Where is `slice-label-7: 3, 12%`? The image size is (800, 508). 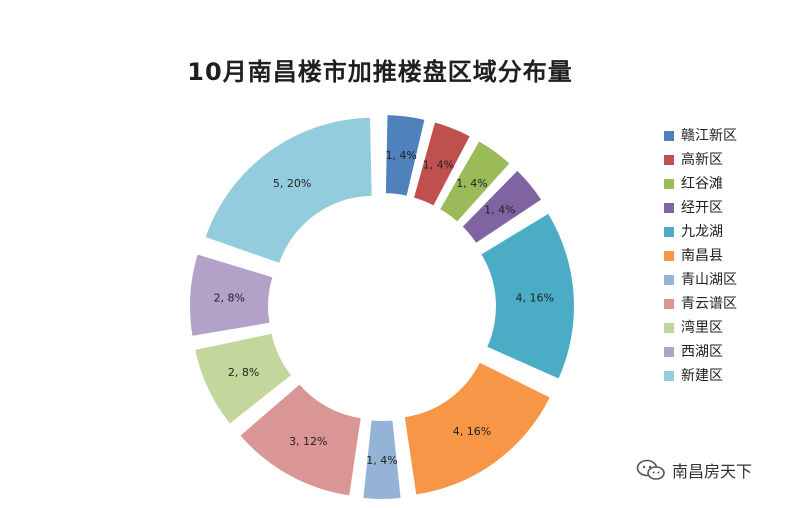 slice-label-7: 3, 12% is located at coordinates (308, 441).